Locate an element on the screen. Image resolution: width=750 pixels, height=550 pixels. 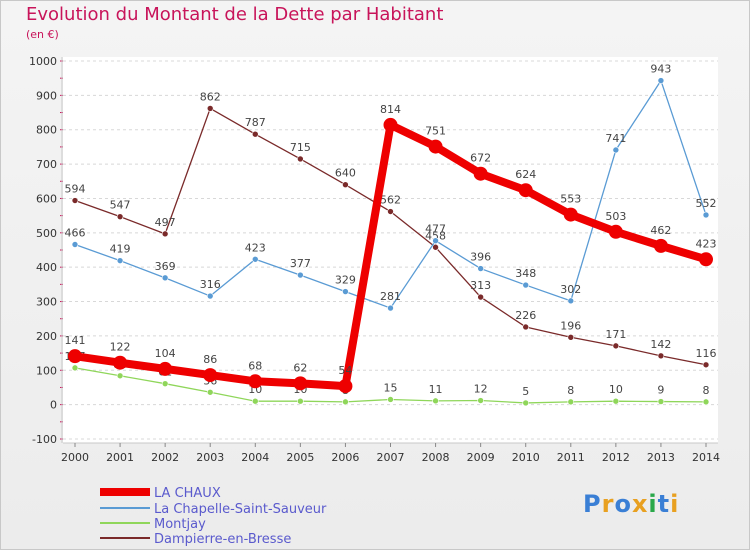
data-label-la-chaux: 423 is located at coordinates (706, 243).